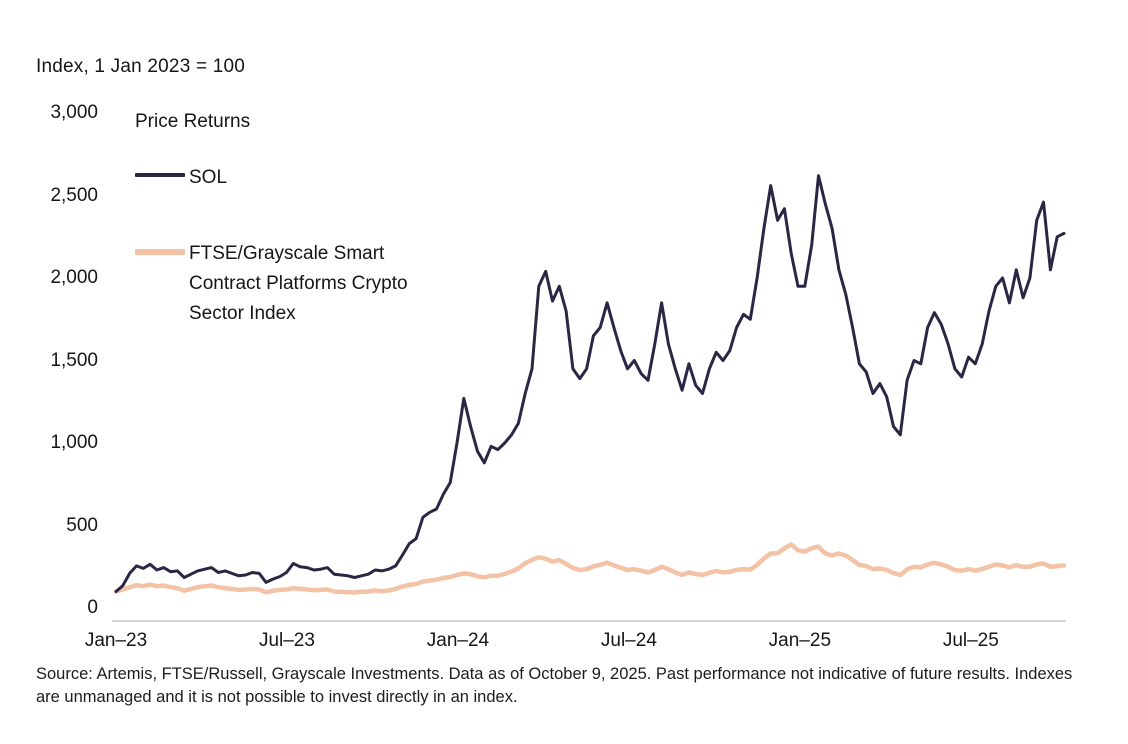 The width and height of the screenshot is (1128, 744). What do you see at coordinates (458, 640) in the screenshot?
I see `x-tick-label: Jan–24` at bounding box center [458, 640].